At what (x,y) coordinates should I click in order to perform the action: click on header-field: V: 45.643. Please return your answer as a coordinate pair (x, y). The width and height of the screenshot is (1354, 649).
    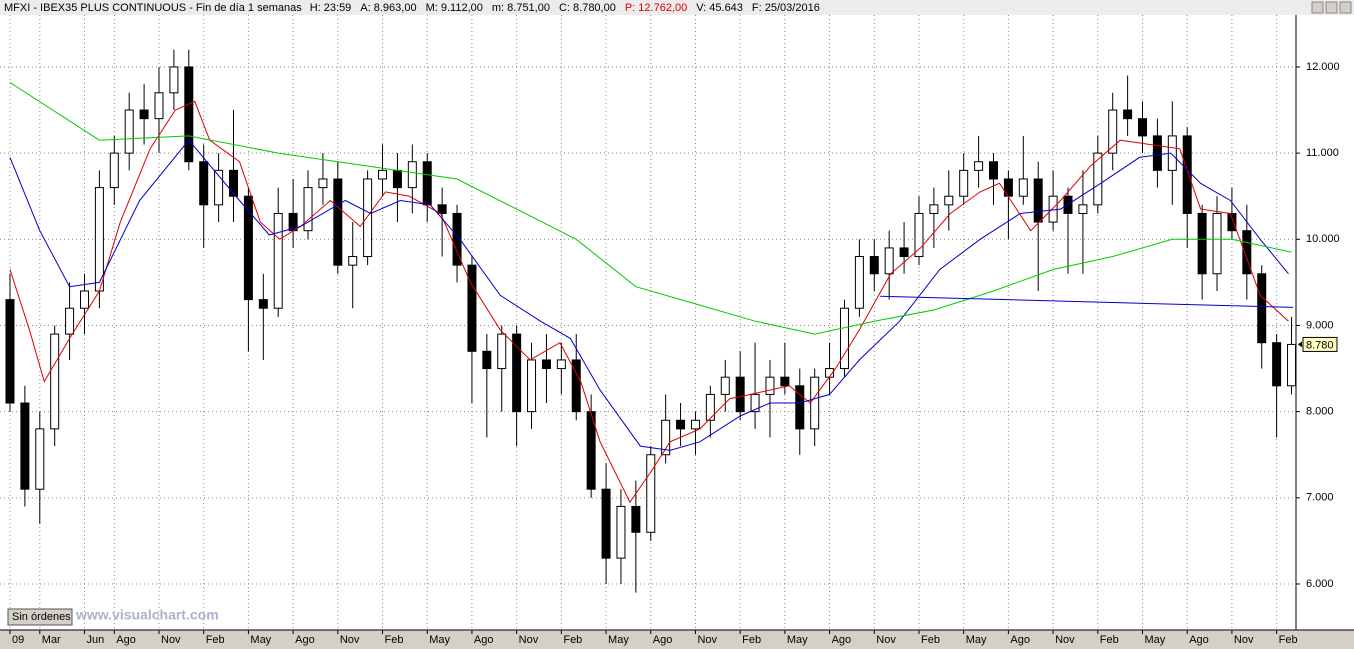
    Looking at the image, I should click on (719, 8).